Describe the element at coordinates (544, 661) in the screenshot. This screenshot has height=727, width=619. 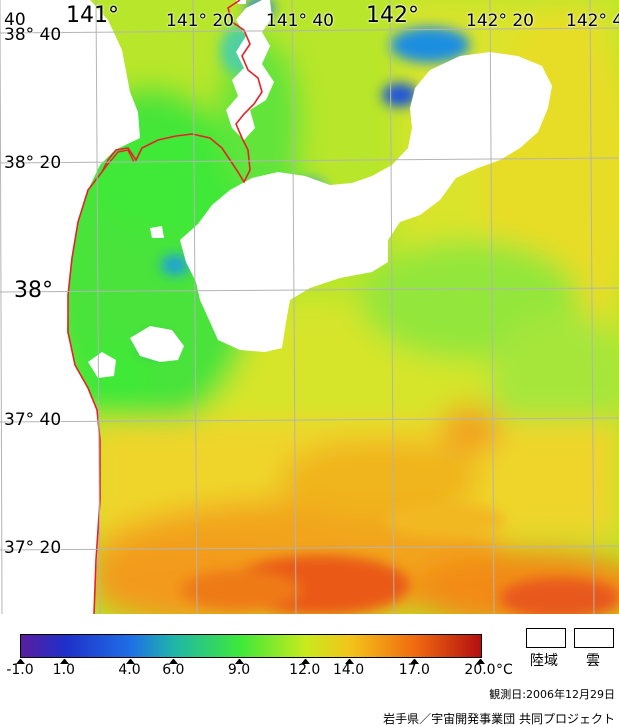
I see `land-label: 陸域` at that location.